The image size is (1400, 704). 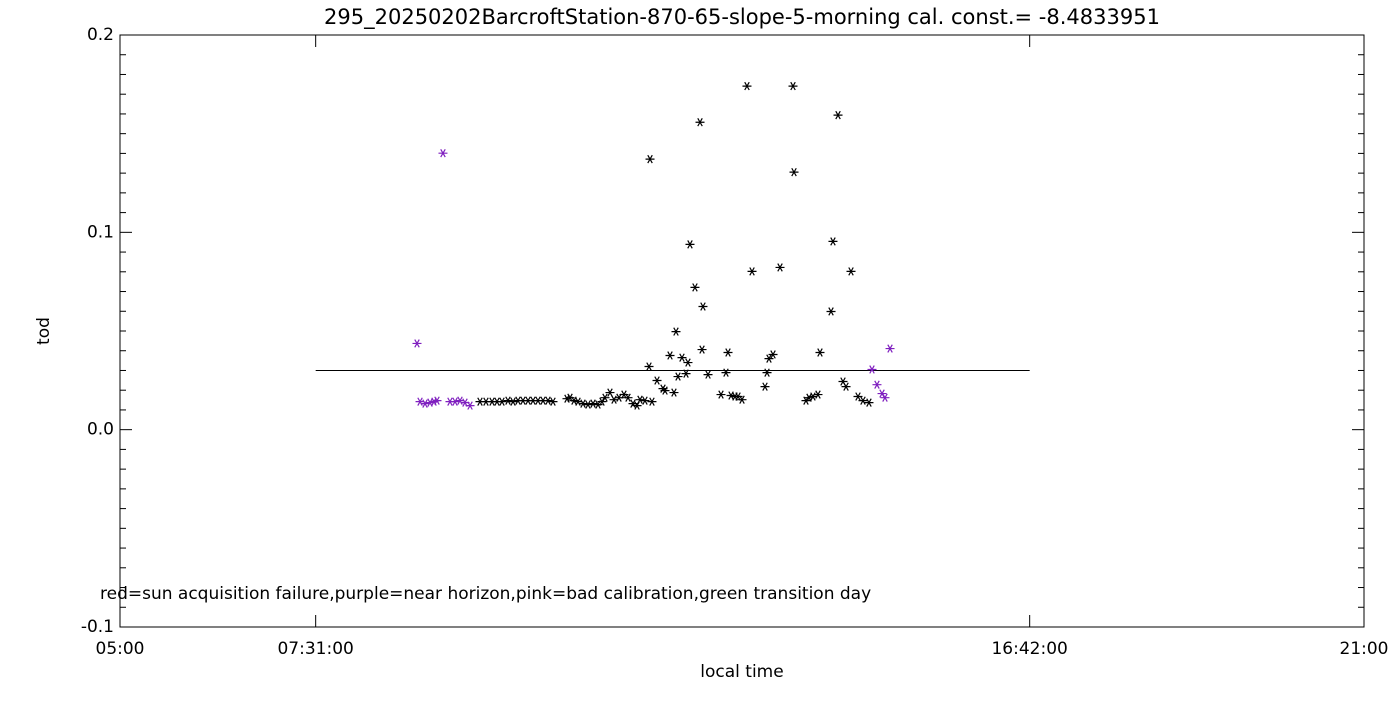 What do you see at coordinates (741, 672) in the screenshot?
I see `x-axis-label: local time` at bounding box center [741, 672].